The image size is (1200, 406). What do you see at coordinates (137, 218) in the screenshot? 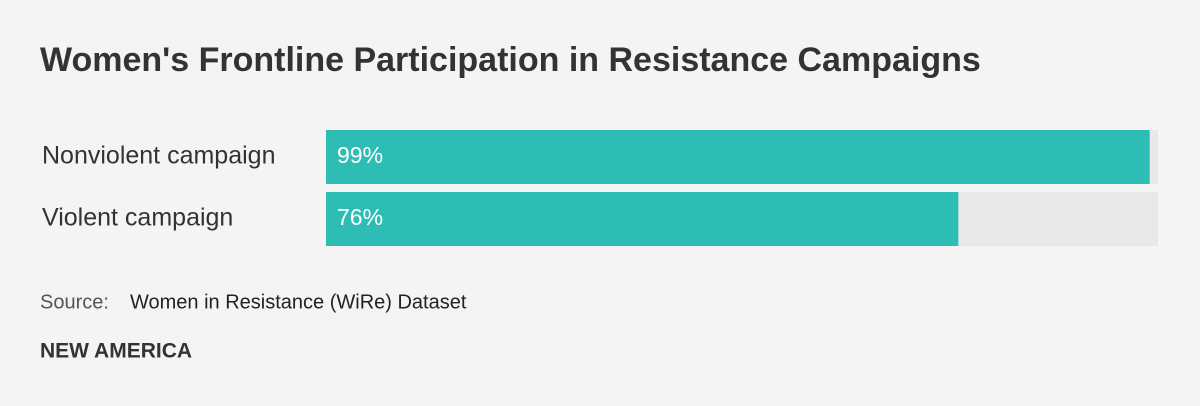
I see `category-label: Violent campaign` at bounding box center [137, 218].